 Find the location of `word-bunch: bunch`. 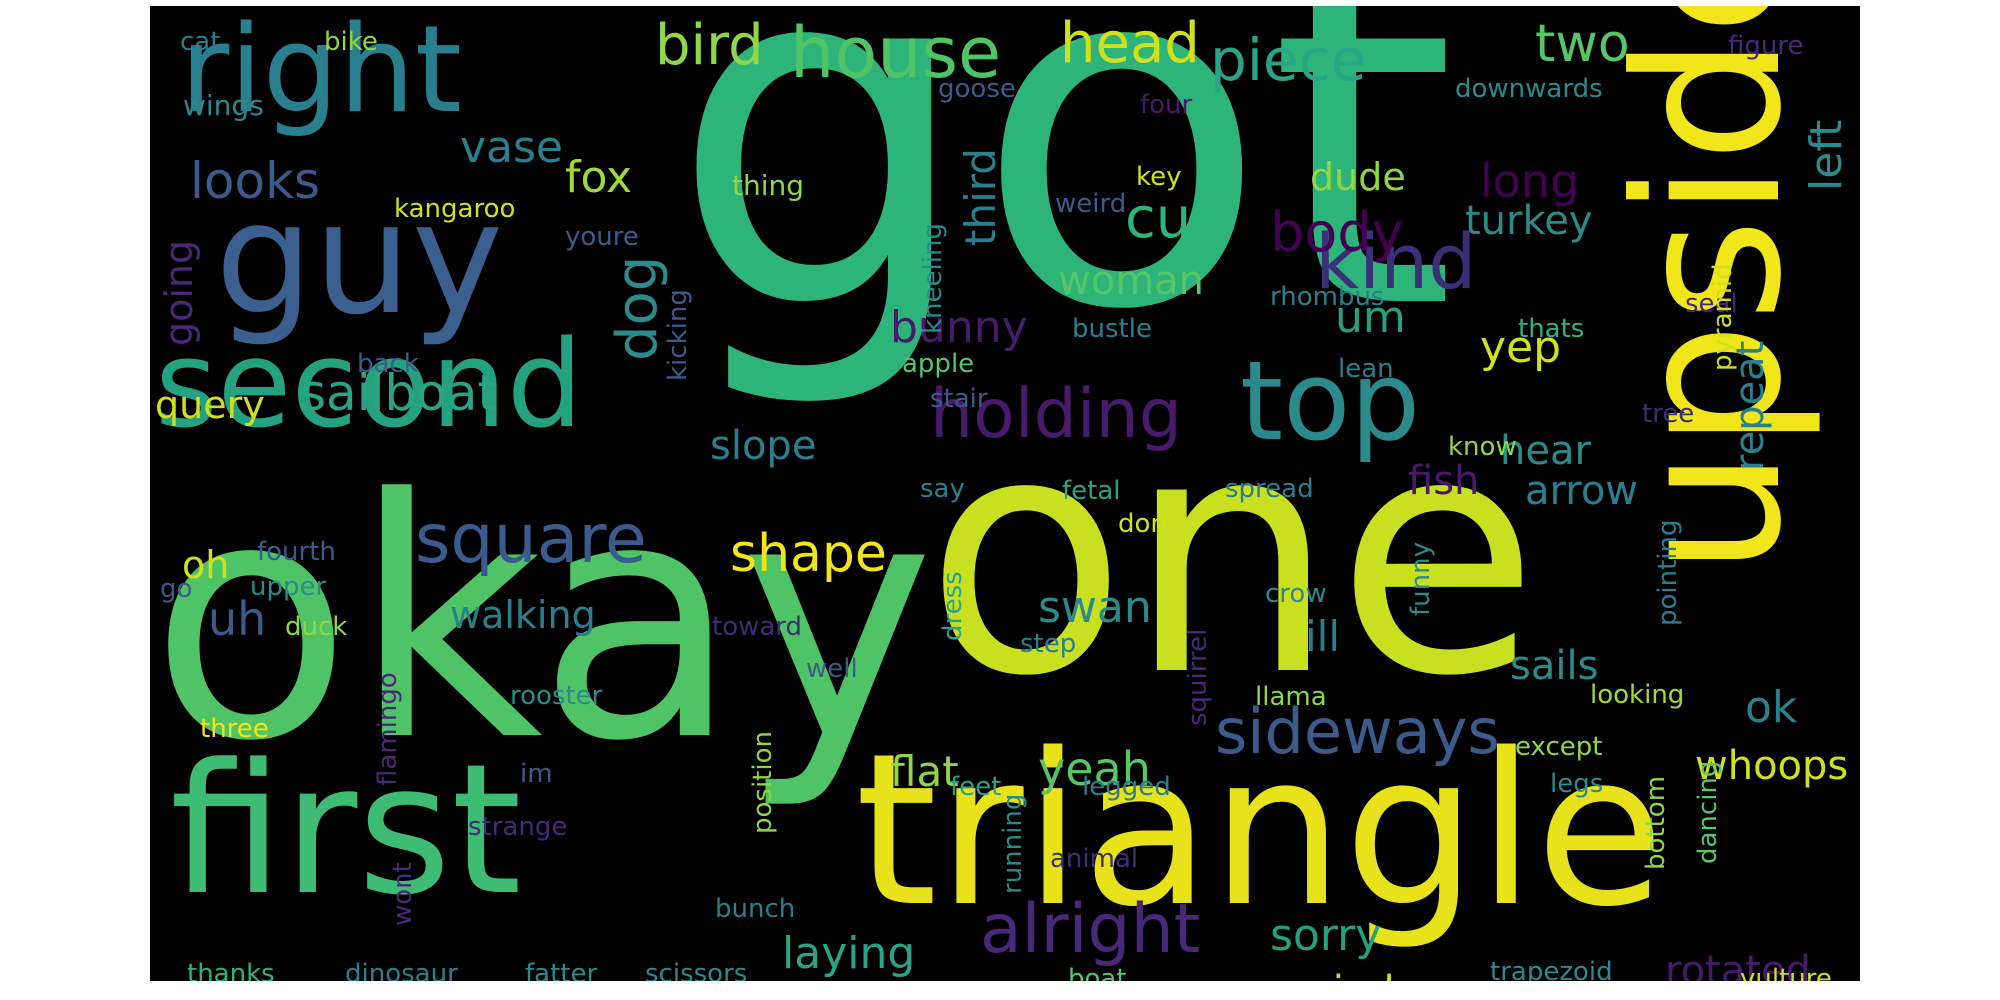

word-bunch: bunch is located at coordinates (755, 909).